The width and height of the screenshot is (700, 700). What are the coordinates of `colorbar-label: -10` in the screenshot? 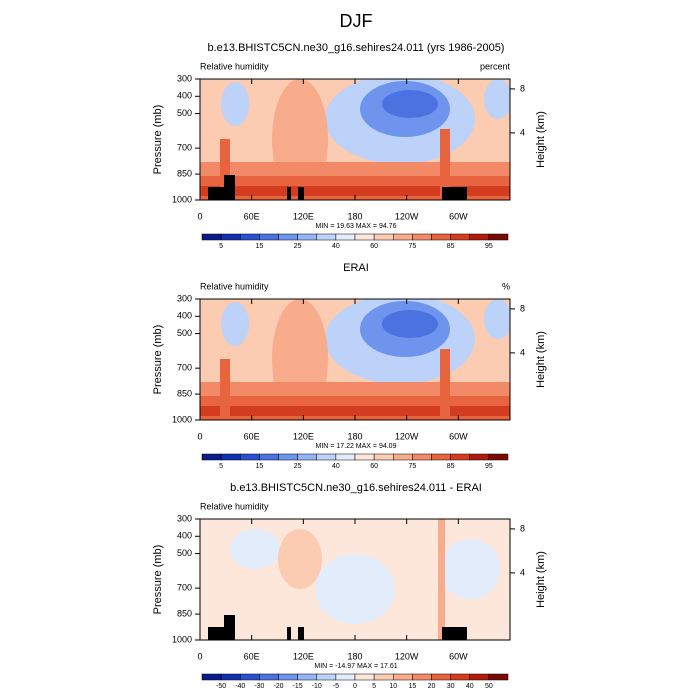 It's located at (317, 686).